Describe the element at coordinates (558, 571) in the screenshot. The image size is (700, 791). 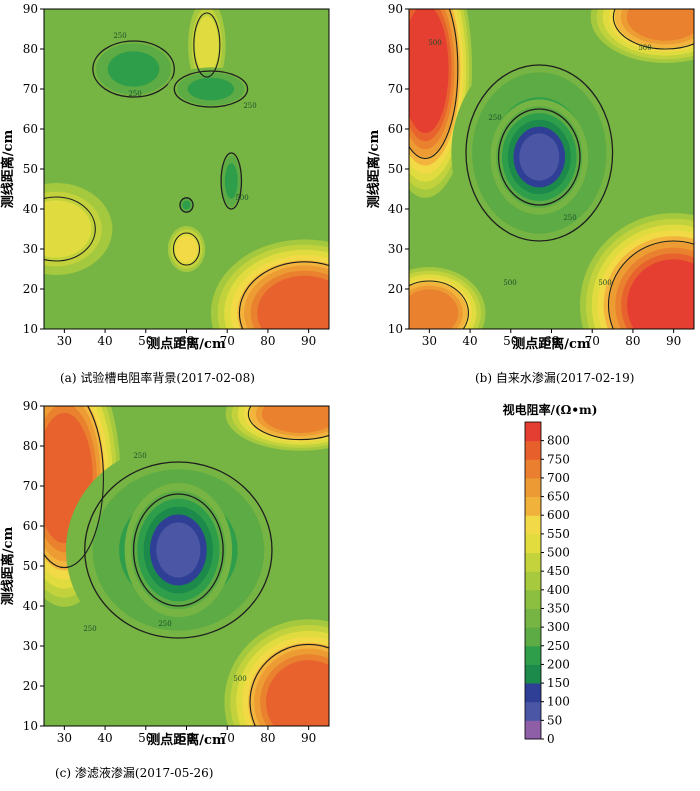
I see `colorbar-tick-label: 450` at that location.